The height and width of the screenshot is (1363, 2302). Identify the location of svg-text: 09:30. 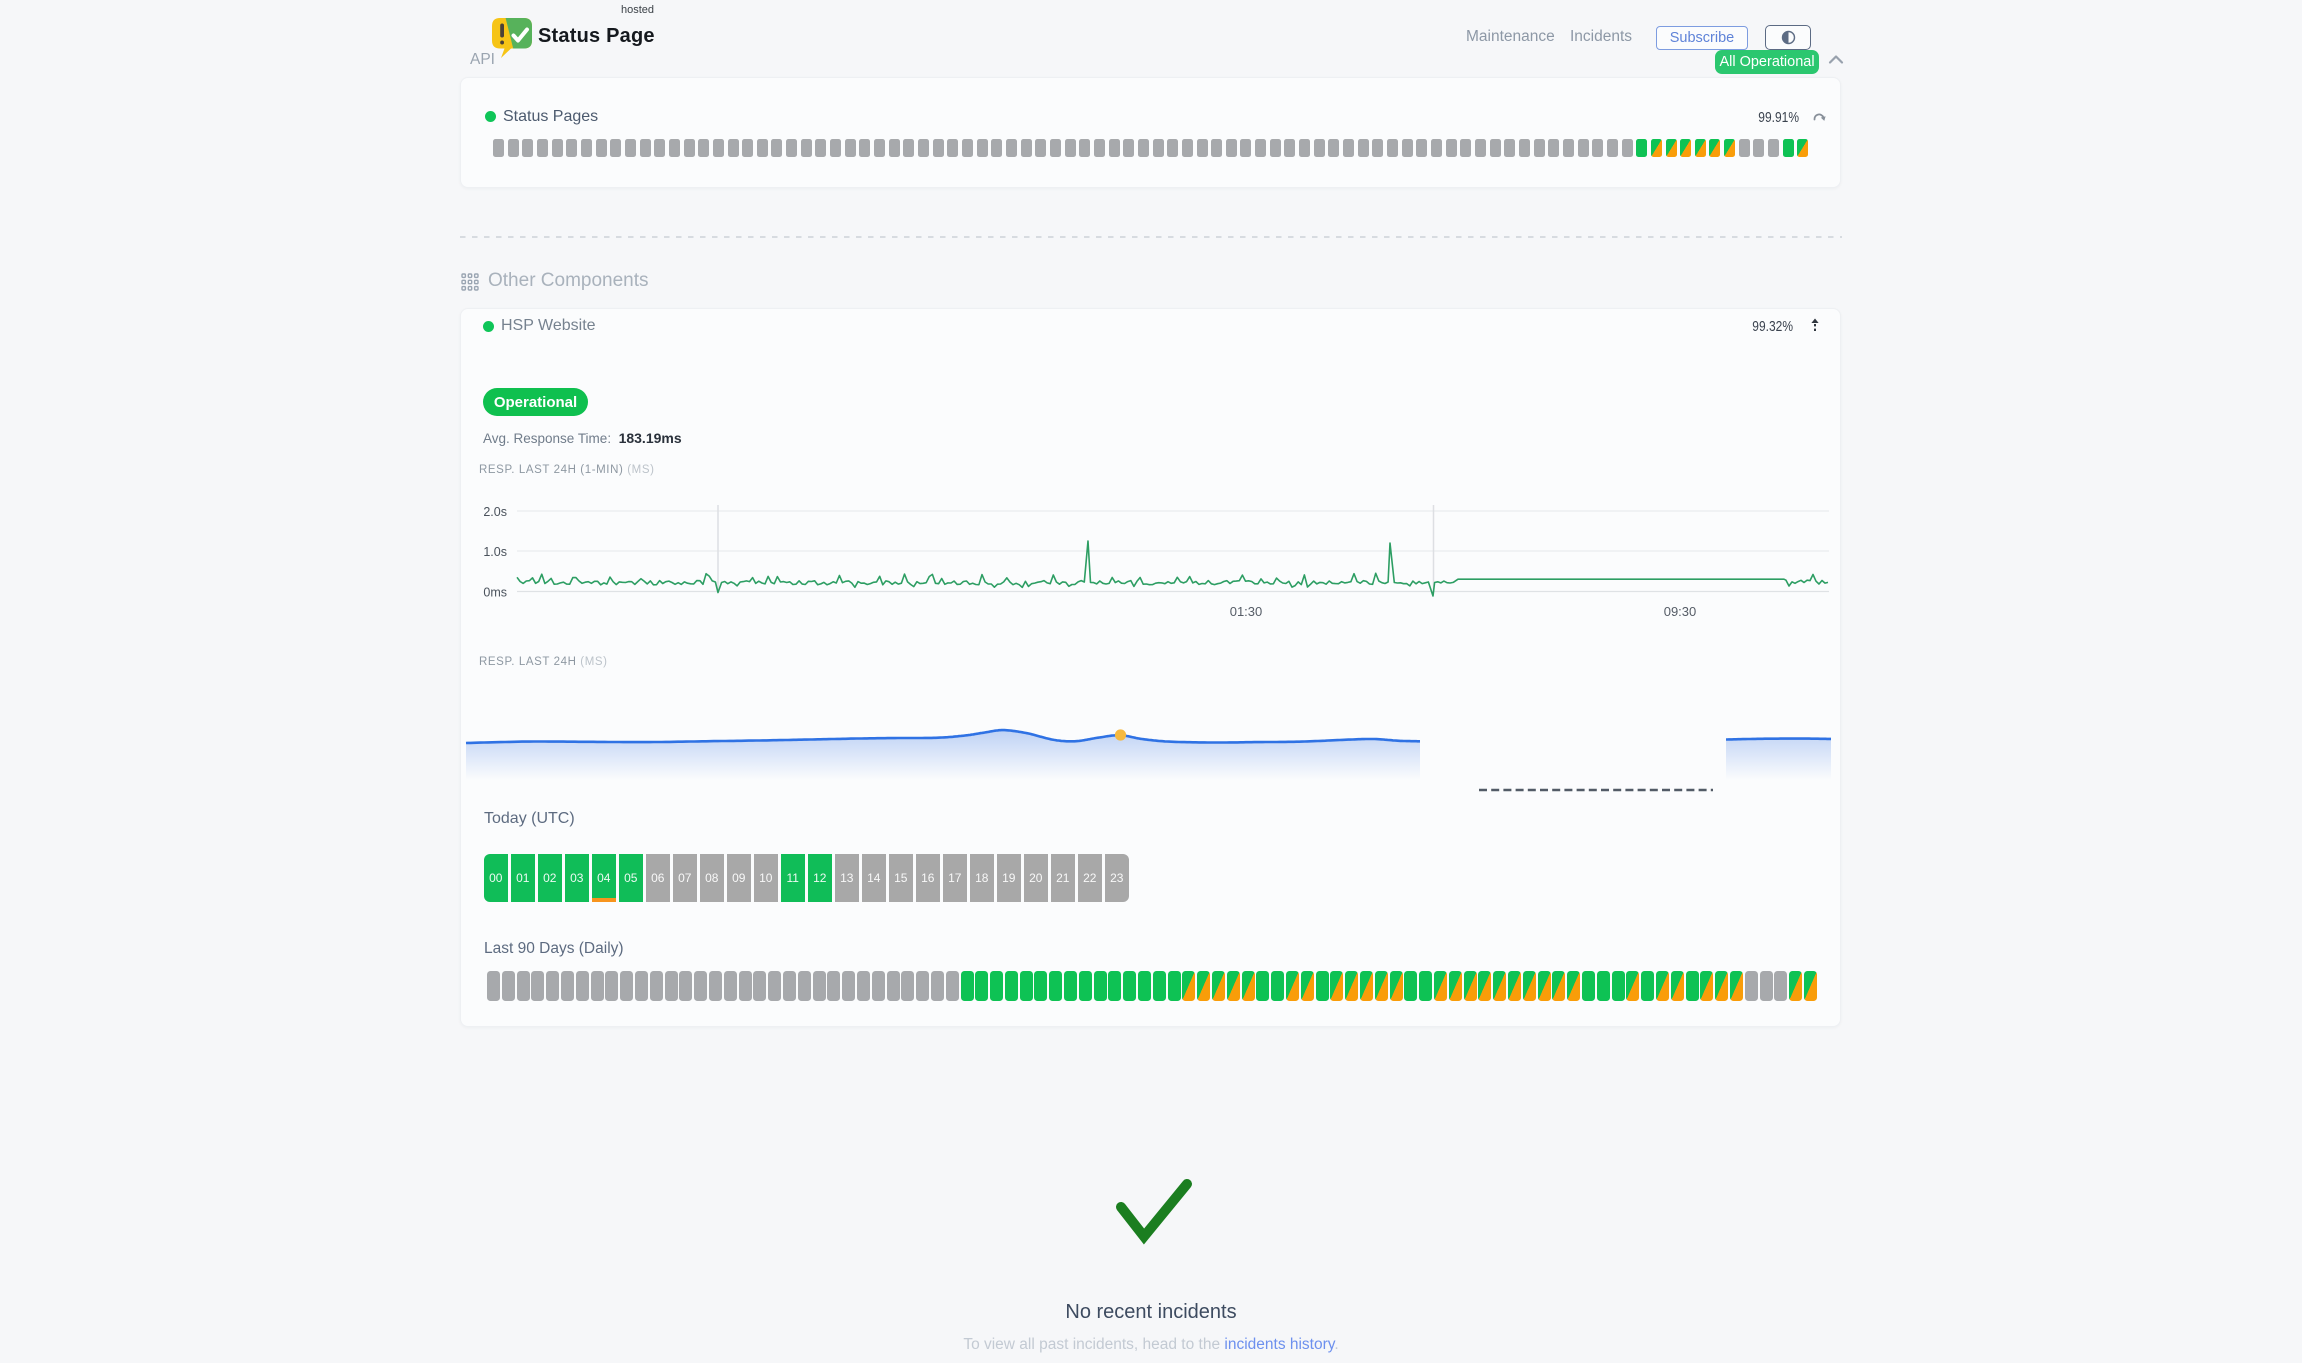
(1680, 611).